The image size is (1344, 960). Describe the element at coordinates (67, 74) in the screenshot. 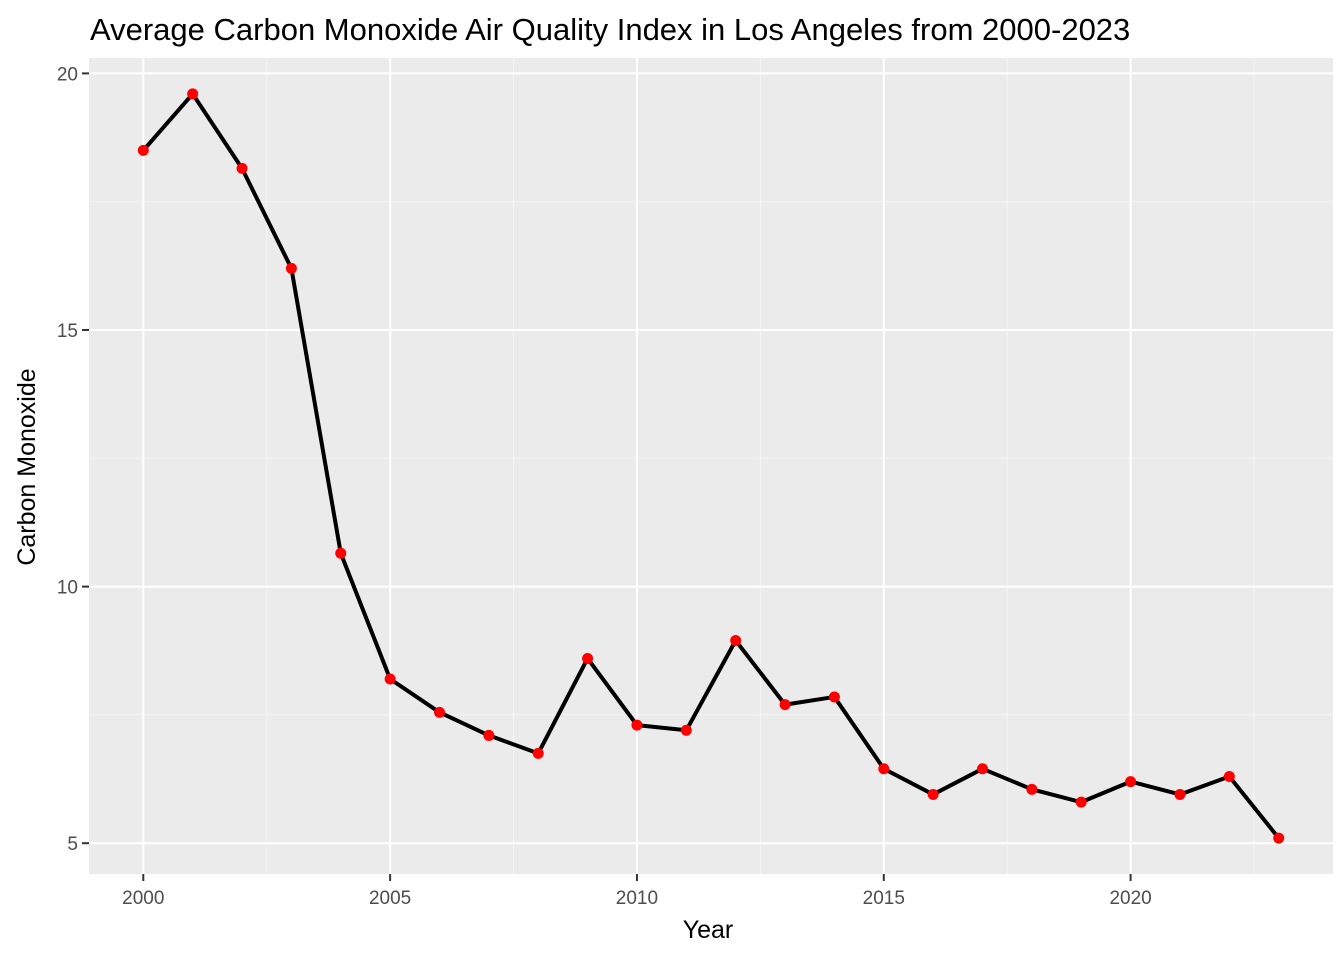

I see `y-tick-label: 20` at that location.